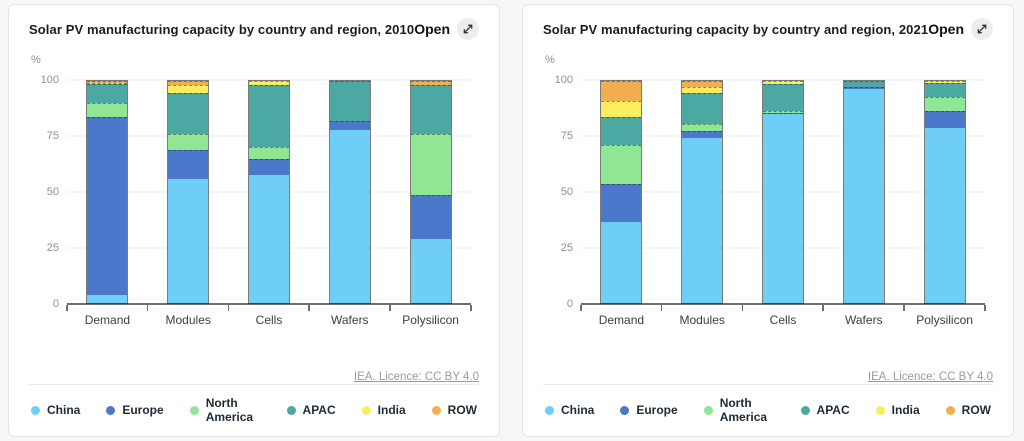  Describe the element at coordinates (107, 320) in the screenshot. I see `x-axis-label-demand: Demand` at that location.